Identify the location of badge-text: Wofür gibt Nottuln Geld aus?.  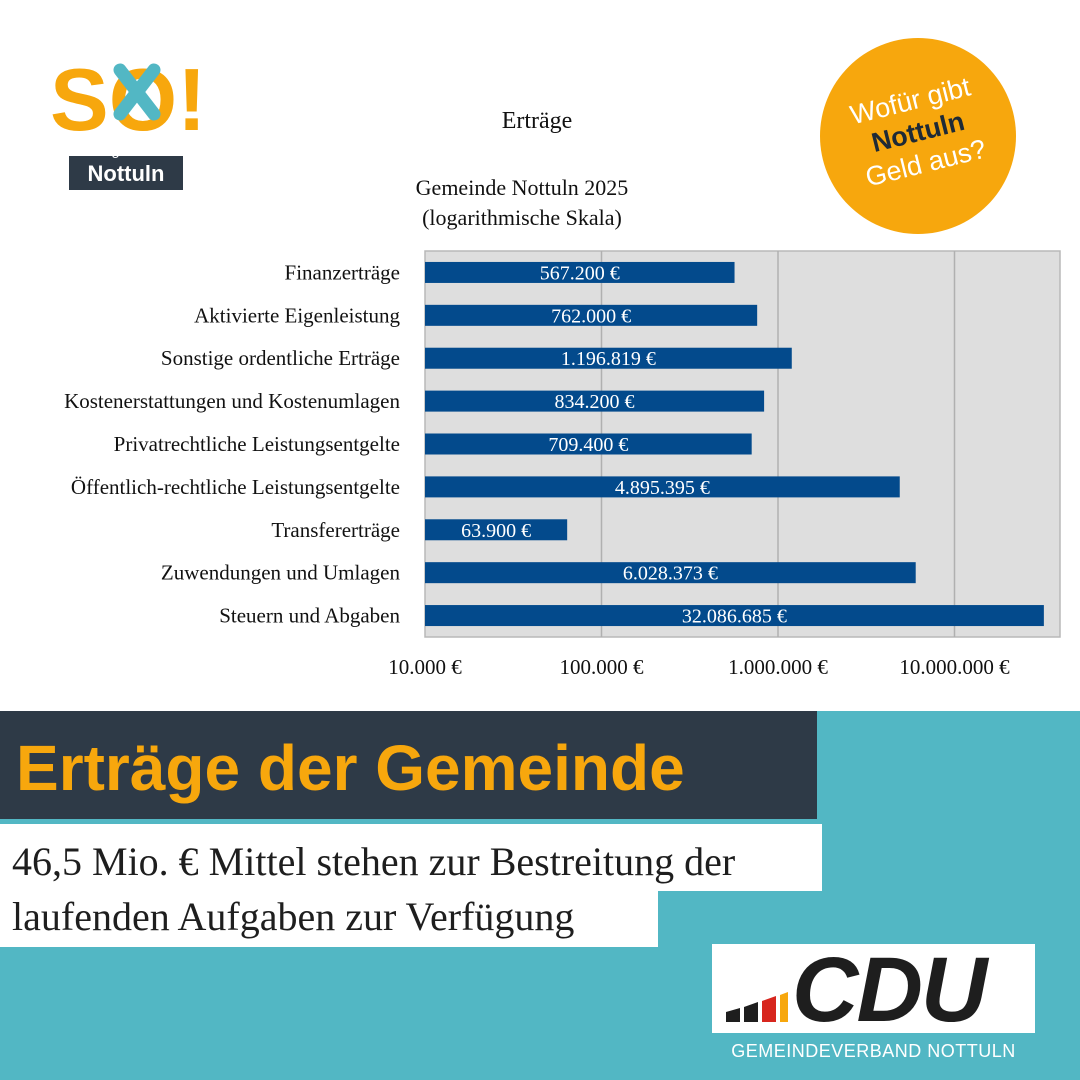
(917, 132).